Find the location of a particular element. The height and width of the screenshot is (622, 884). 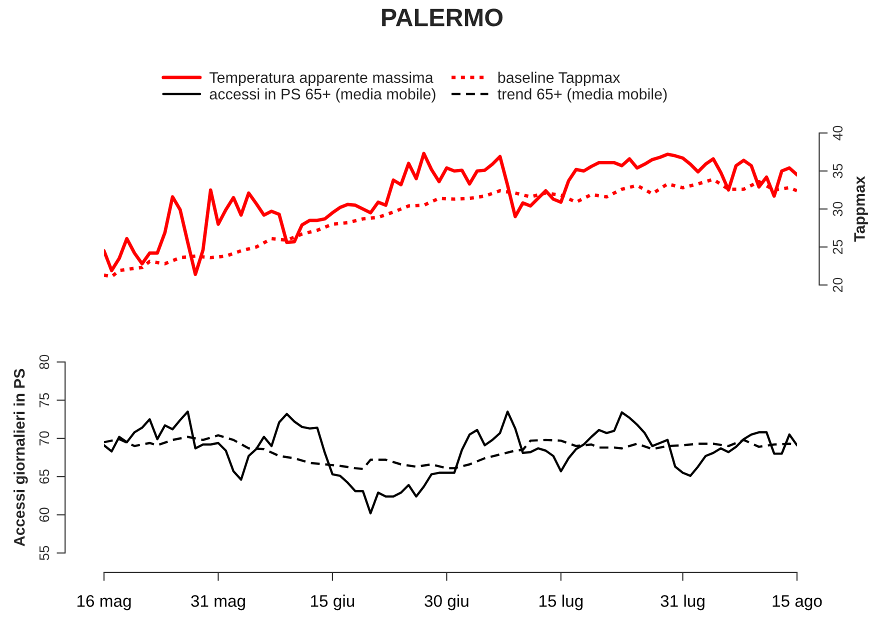

y-tick-label: 70 is located at coordinates (44, 438).